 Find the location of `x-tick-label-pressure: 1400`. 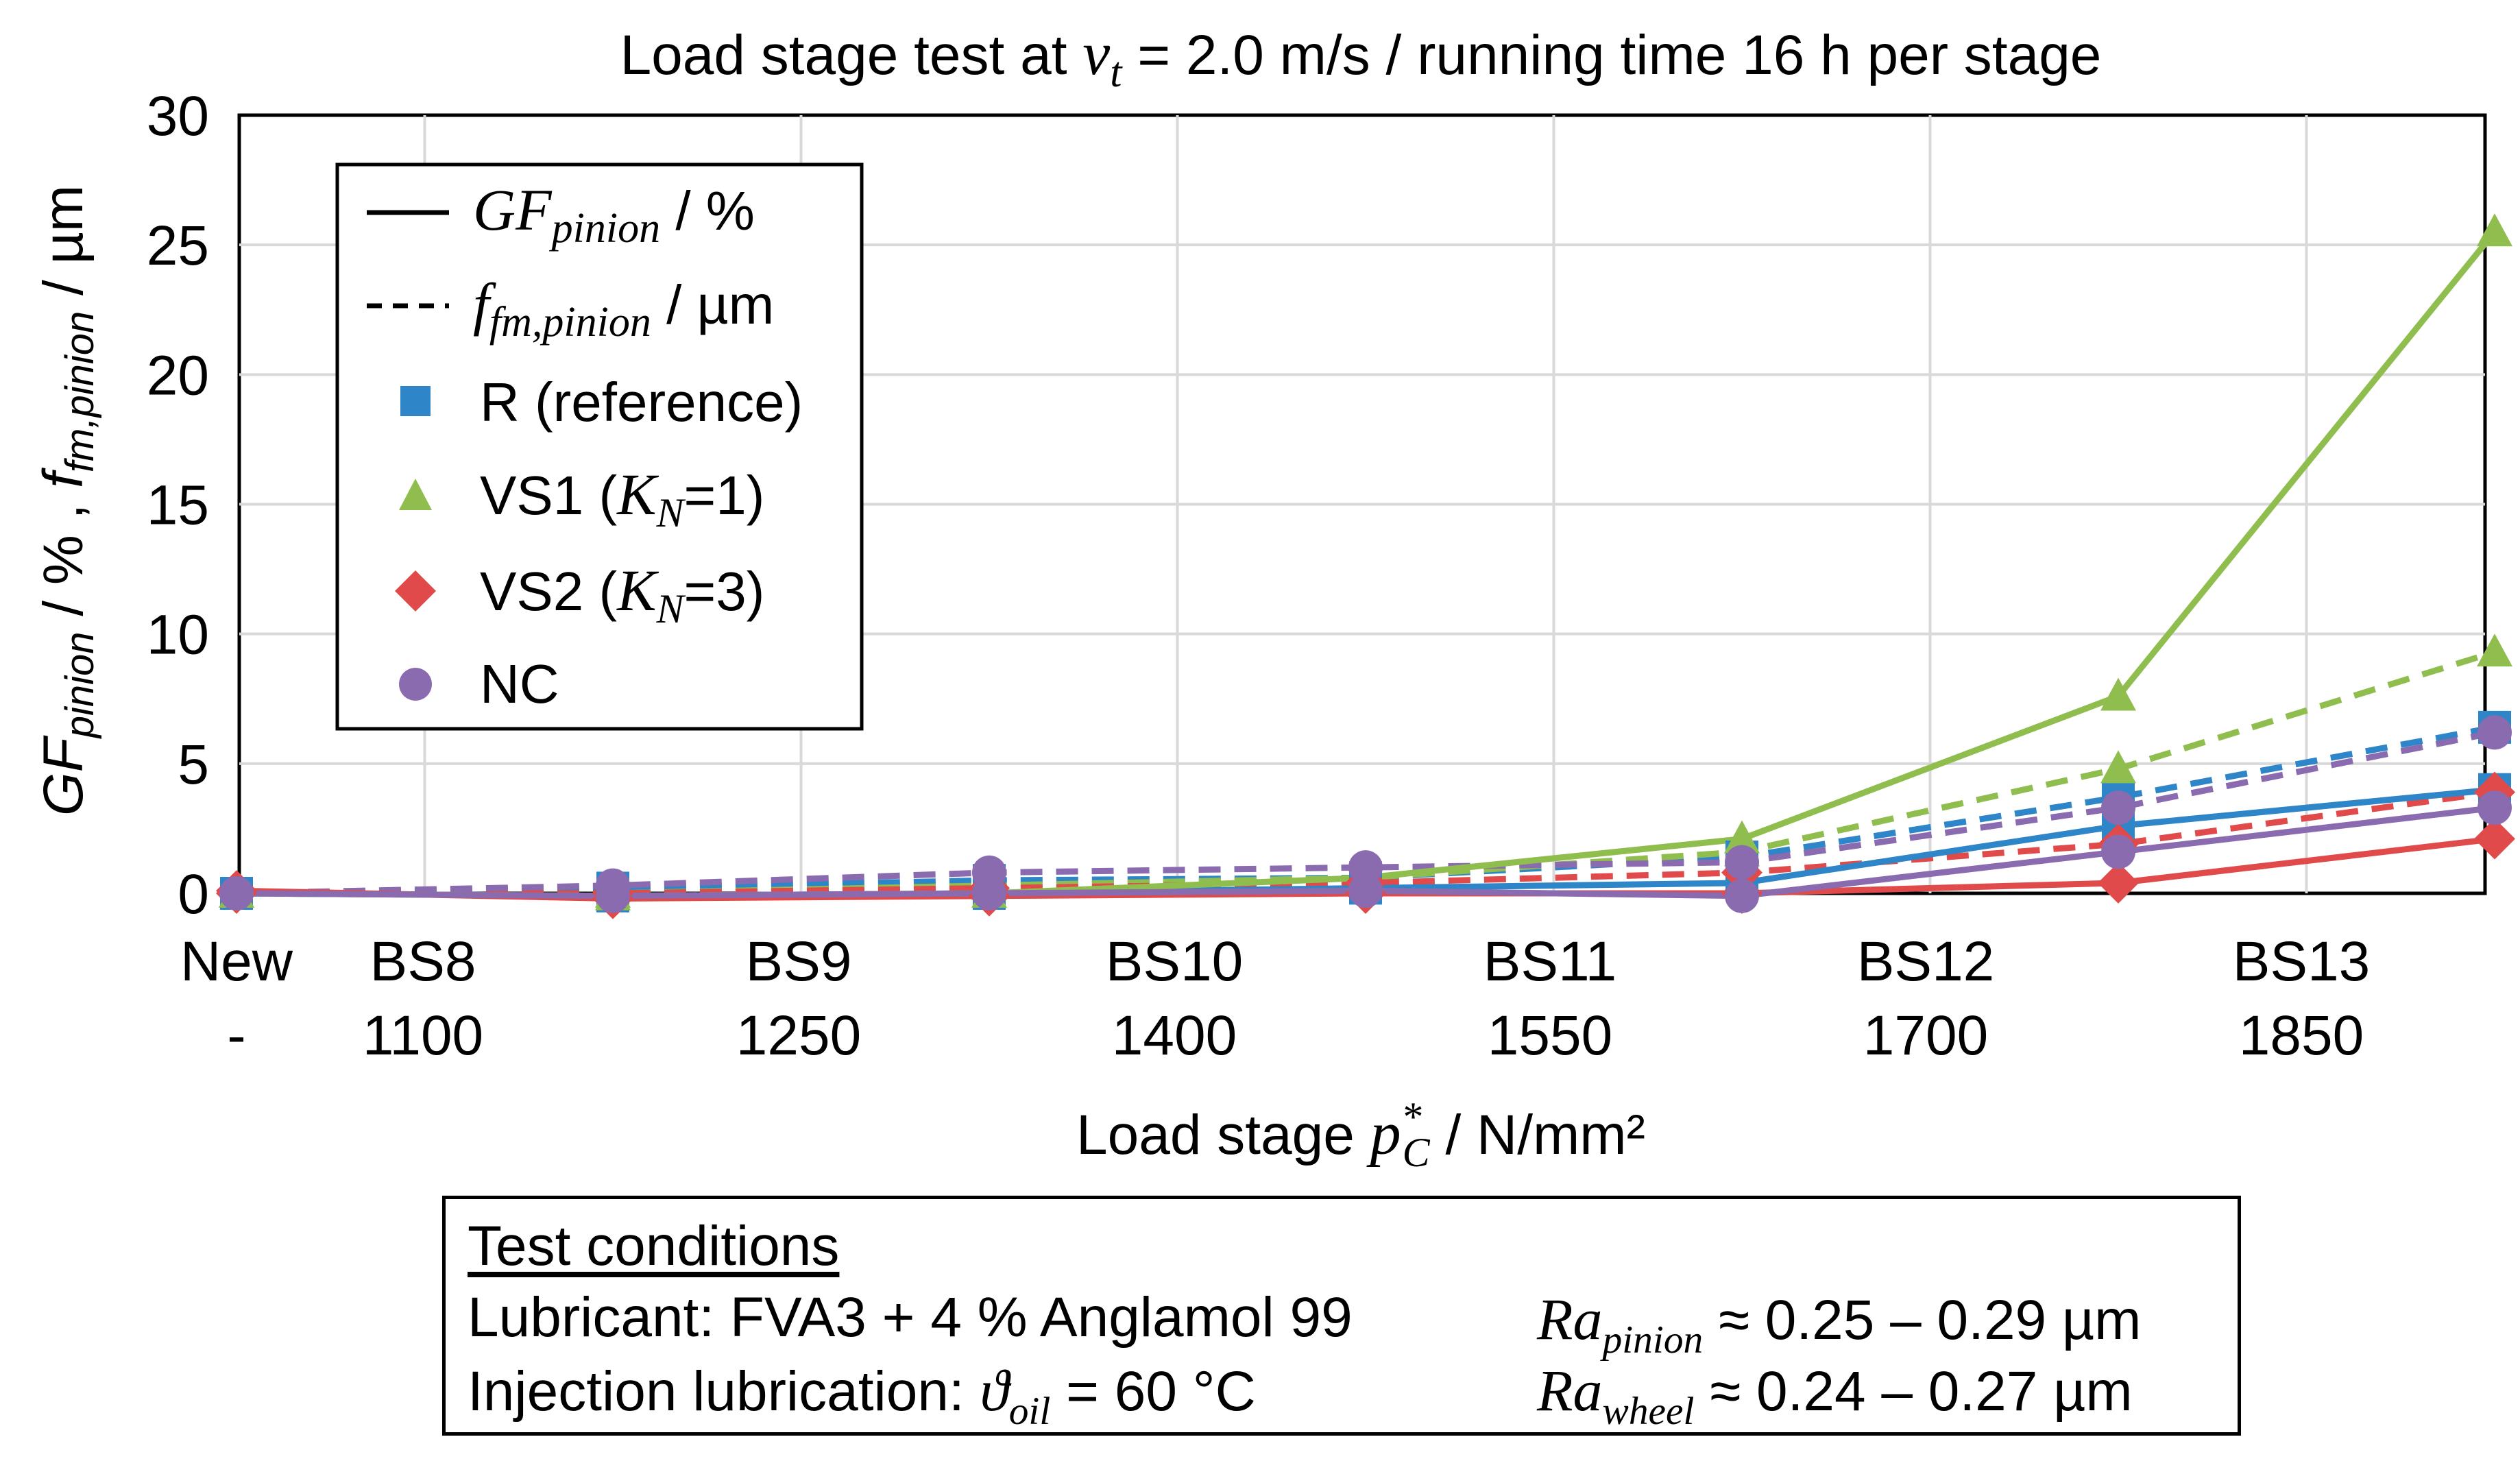

x-tick-label-pressure: 1400 is located at coordinates (1174, 1035).